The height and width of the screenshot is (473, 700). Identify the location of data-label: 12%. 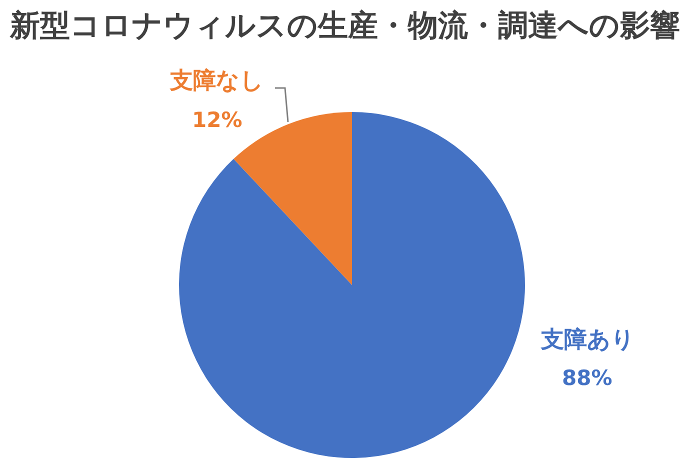
(217, 120).